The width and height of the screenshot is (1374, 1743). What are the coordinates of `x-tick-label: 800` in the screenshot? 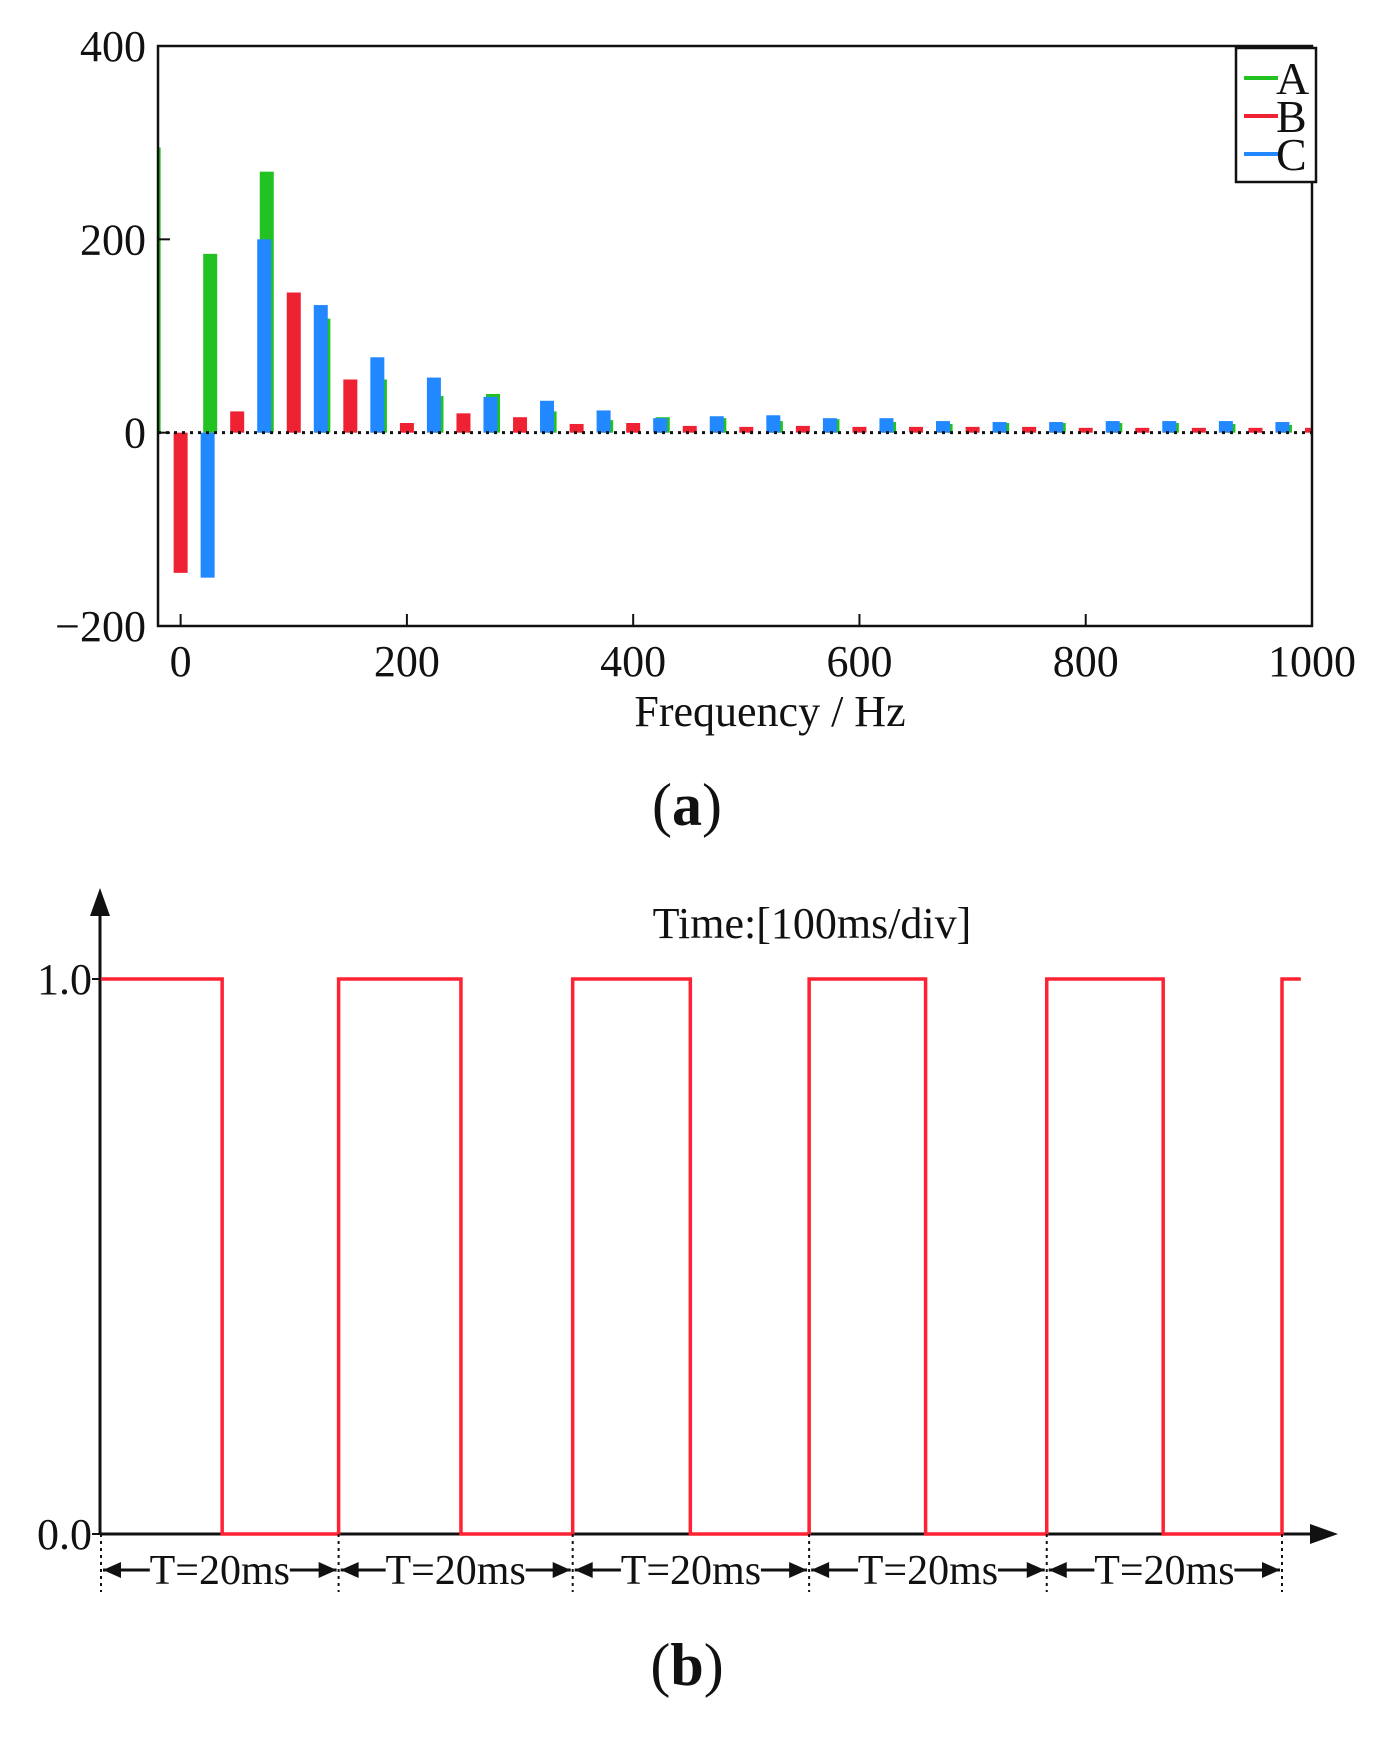 It's located at (1086, 661).